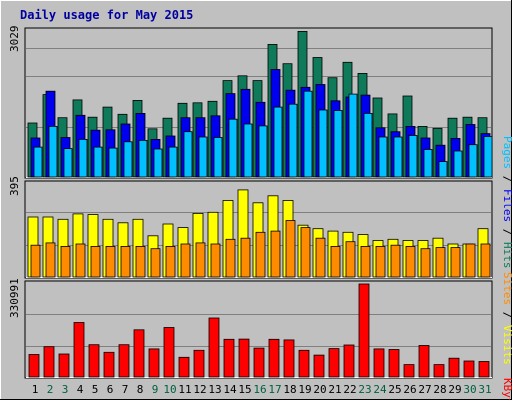 This screenshot has width=512, height=400. I want to click on day-label-18: 18, so click(289, 389).